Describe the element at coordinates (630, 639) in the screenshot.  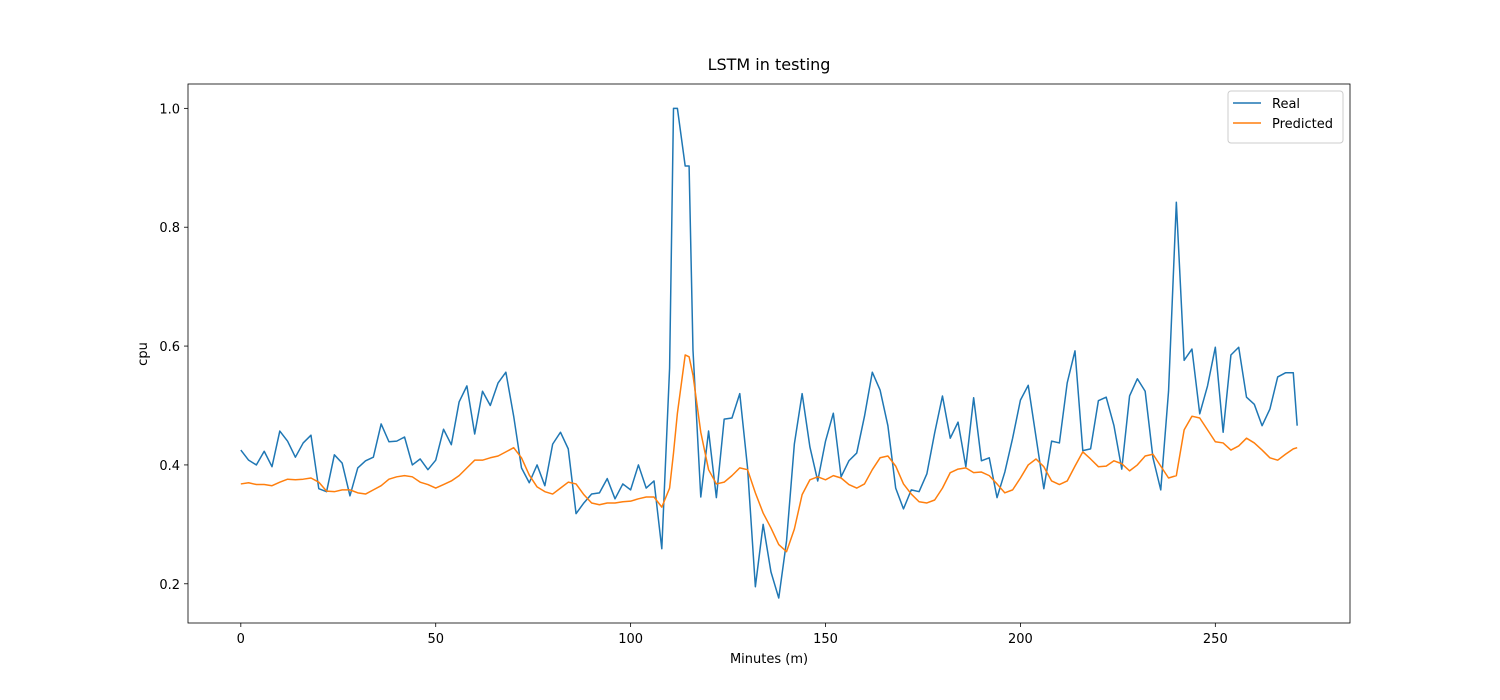
I see `x-tick-label: 100` at that location.